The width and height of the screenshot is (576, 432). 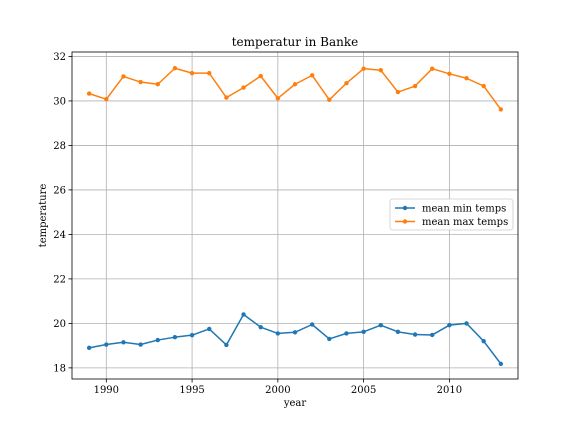 I want to click on legend-label: mean min temps, so click(x=464, y=209).